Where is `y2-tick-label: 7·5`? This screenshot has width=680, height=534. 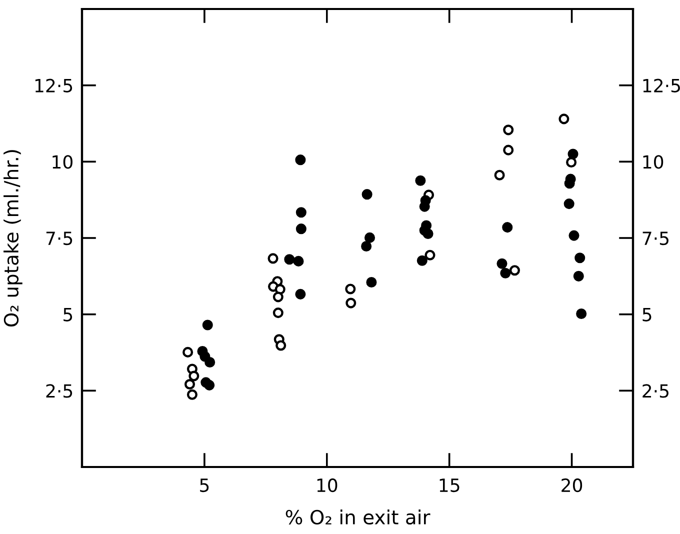 y2-tick-label: 7·5 is located at coordinates (655, 239).